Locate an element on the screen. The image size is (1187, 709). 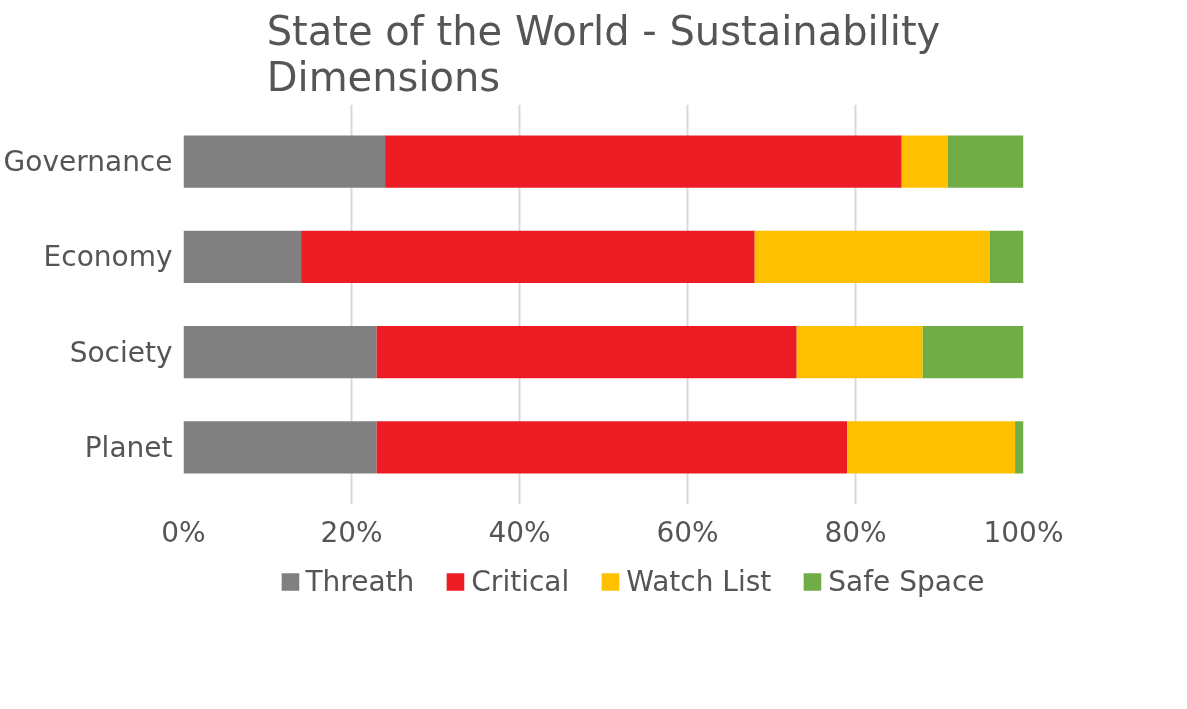
x-tick-label: 80% is located at coordinates (855, 532).